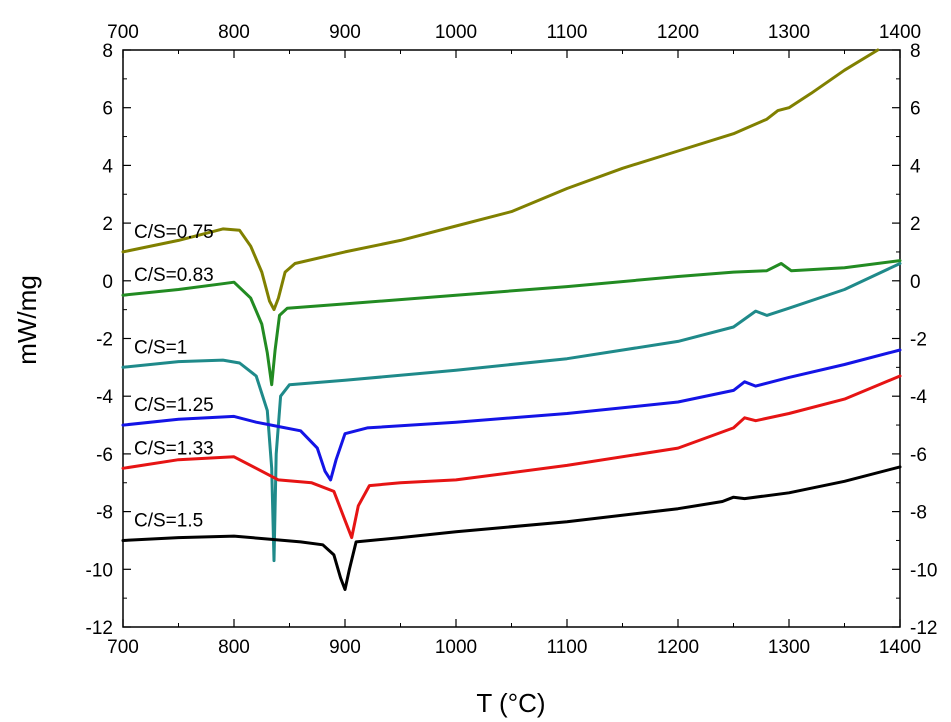  Describe the element at coordinates (104, 397) in the screenshot. I see `y-tick-label-left: -4` at that location.